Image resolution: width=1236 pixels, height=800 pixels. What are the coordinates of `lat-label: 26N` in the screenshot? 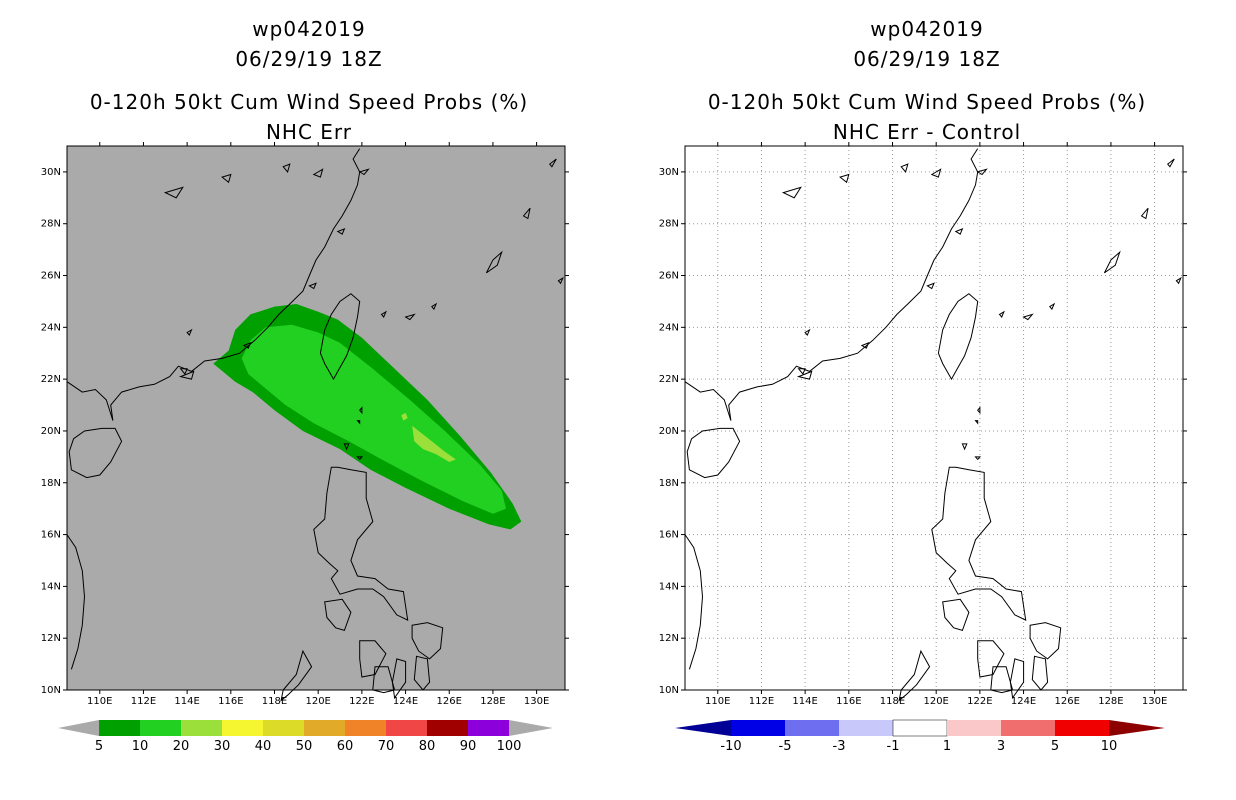 It's located at (51, 276).